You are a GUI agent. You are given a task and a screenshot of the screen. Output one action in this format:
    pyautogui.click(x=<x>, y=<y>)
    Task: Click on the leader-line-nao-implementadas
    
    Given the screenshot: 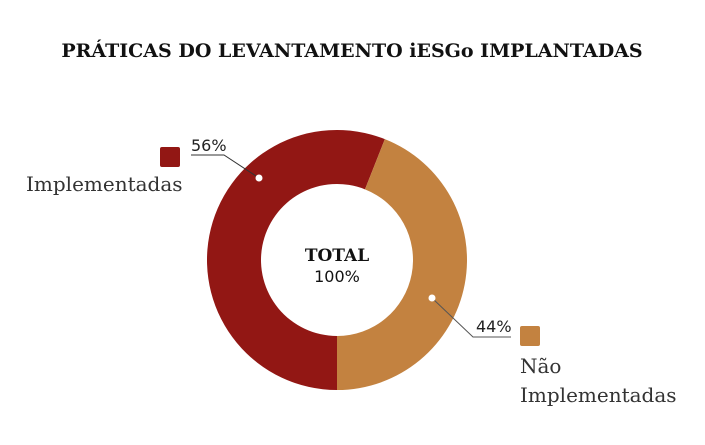 What is the action you would take?
    pyautogui.click(x=471, y=317)
    